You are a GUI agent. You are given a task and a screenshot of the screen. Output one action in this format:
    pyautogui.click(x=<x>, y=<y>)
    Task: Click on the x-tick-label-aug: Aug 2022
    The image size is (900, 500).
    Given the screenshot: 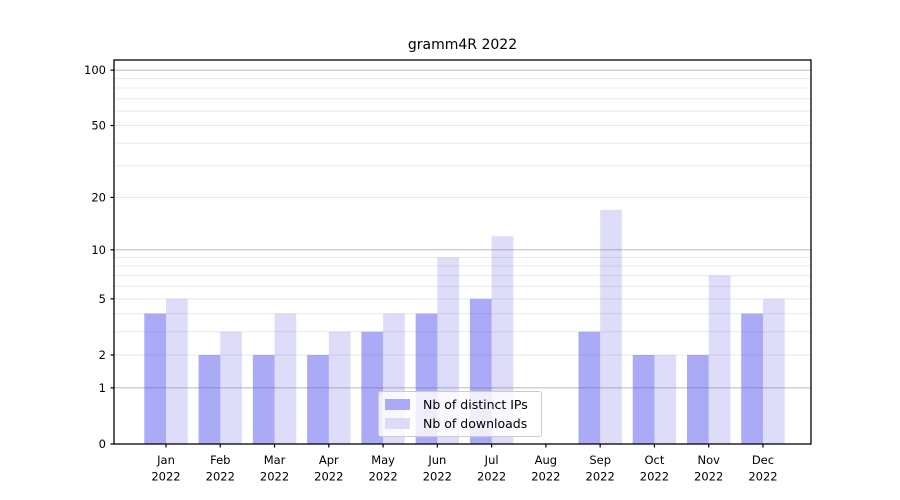 What is the action you would take?
    pyautogui.click(x=545, y=468)
    